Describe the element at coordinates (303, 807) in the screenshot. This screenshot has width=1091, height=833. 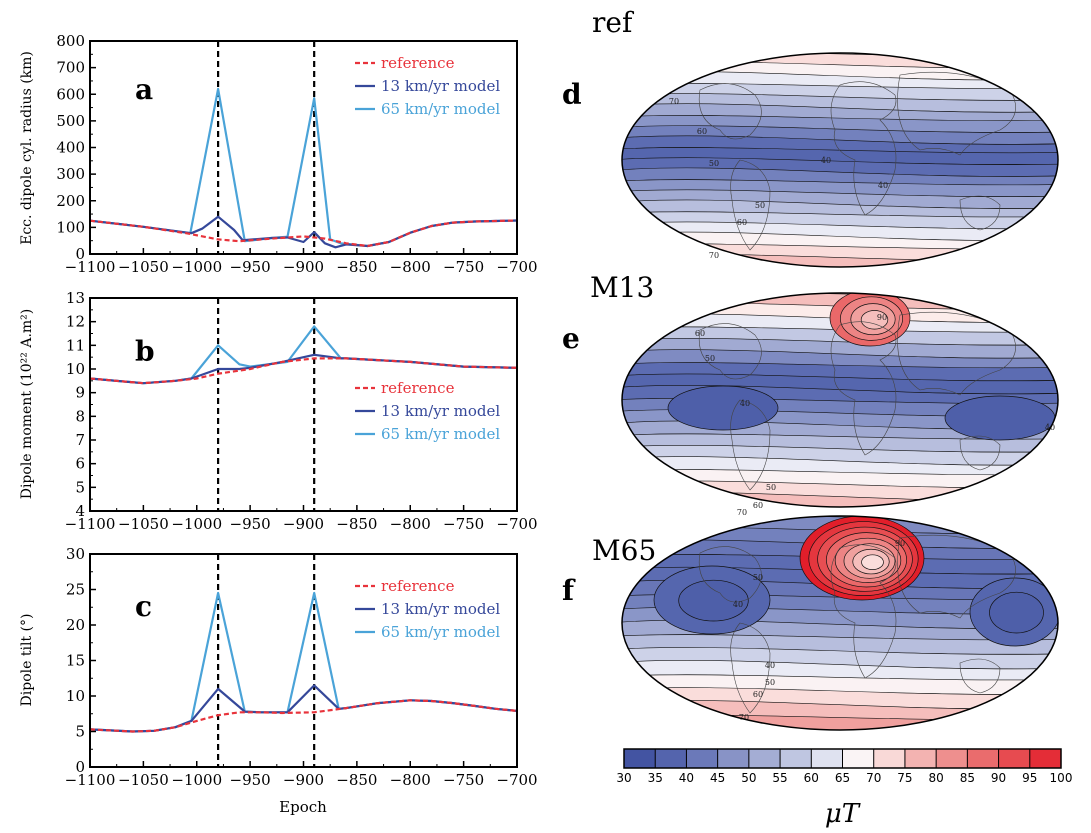
I see `x-axis-label: Epoch` at that location.